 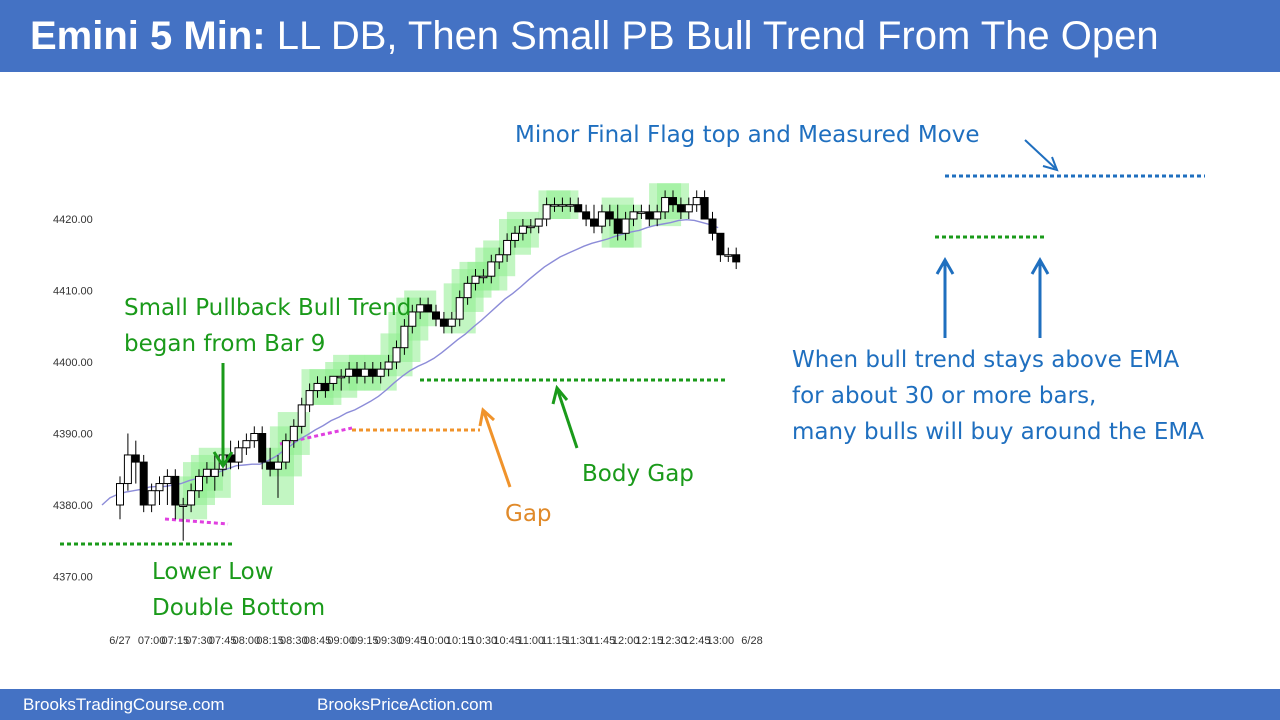 I want to click on x-tick-label: 09:15, so click(x=365, y=641).